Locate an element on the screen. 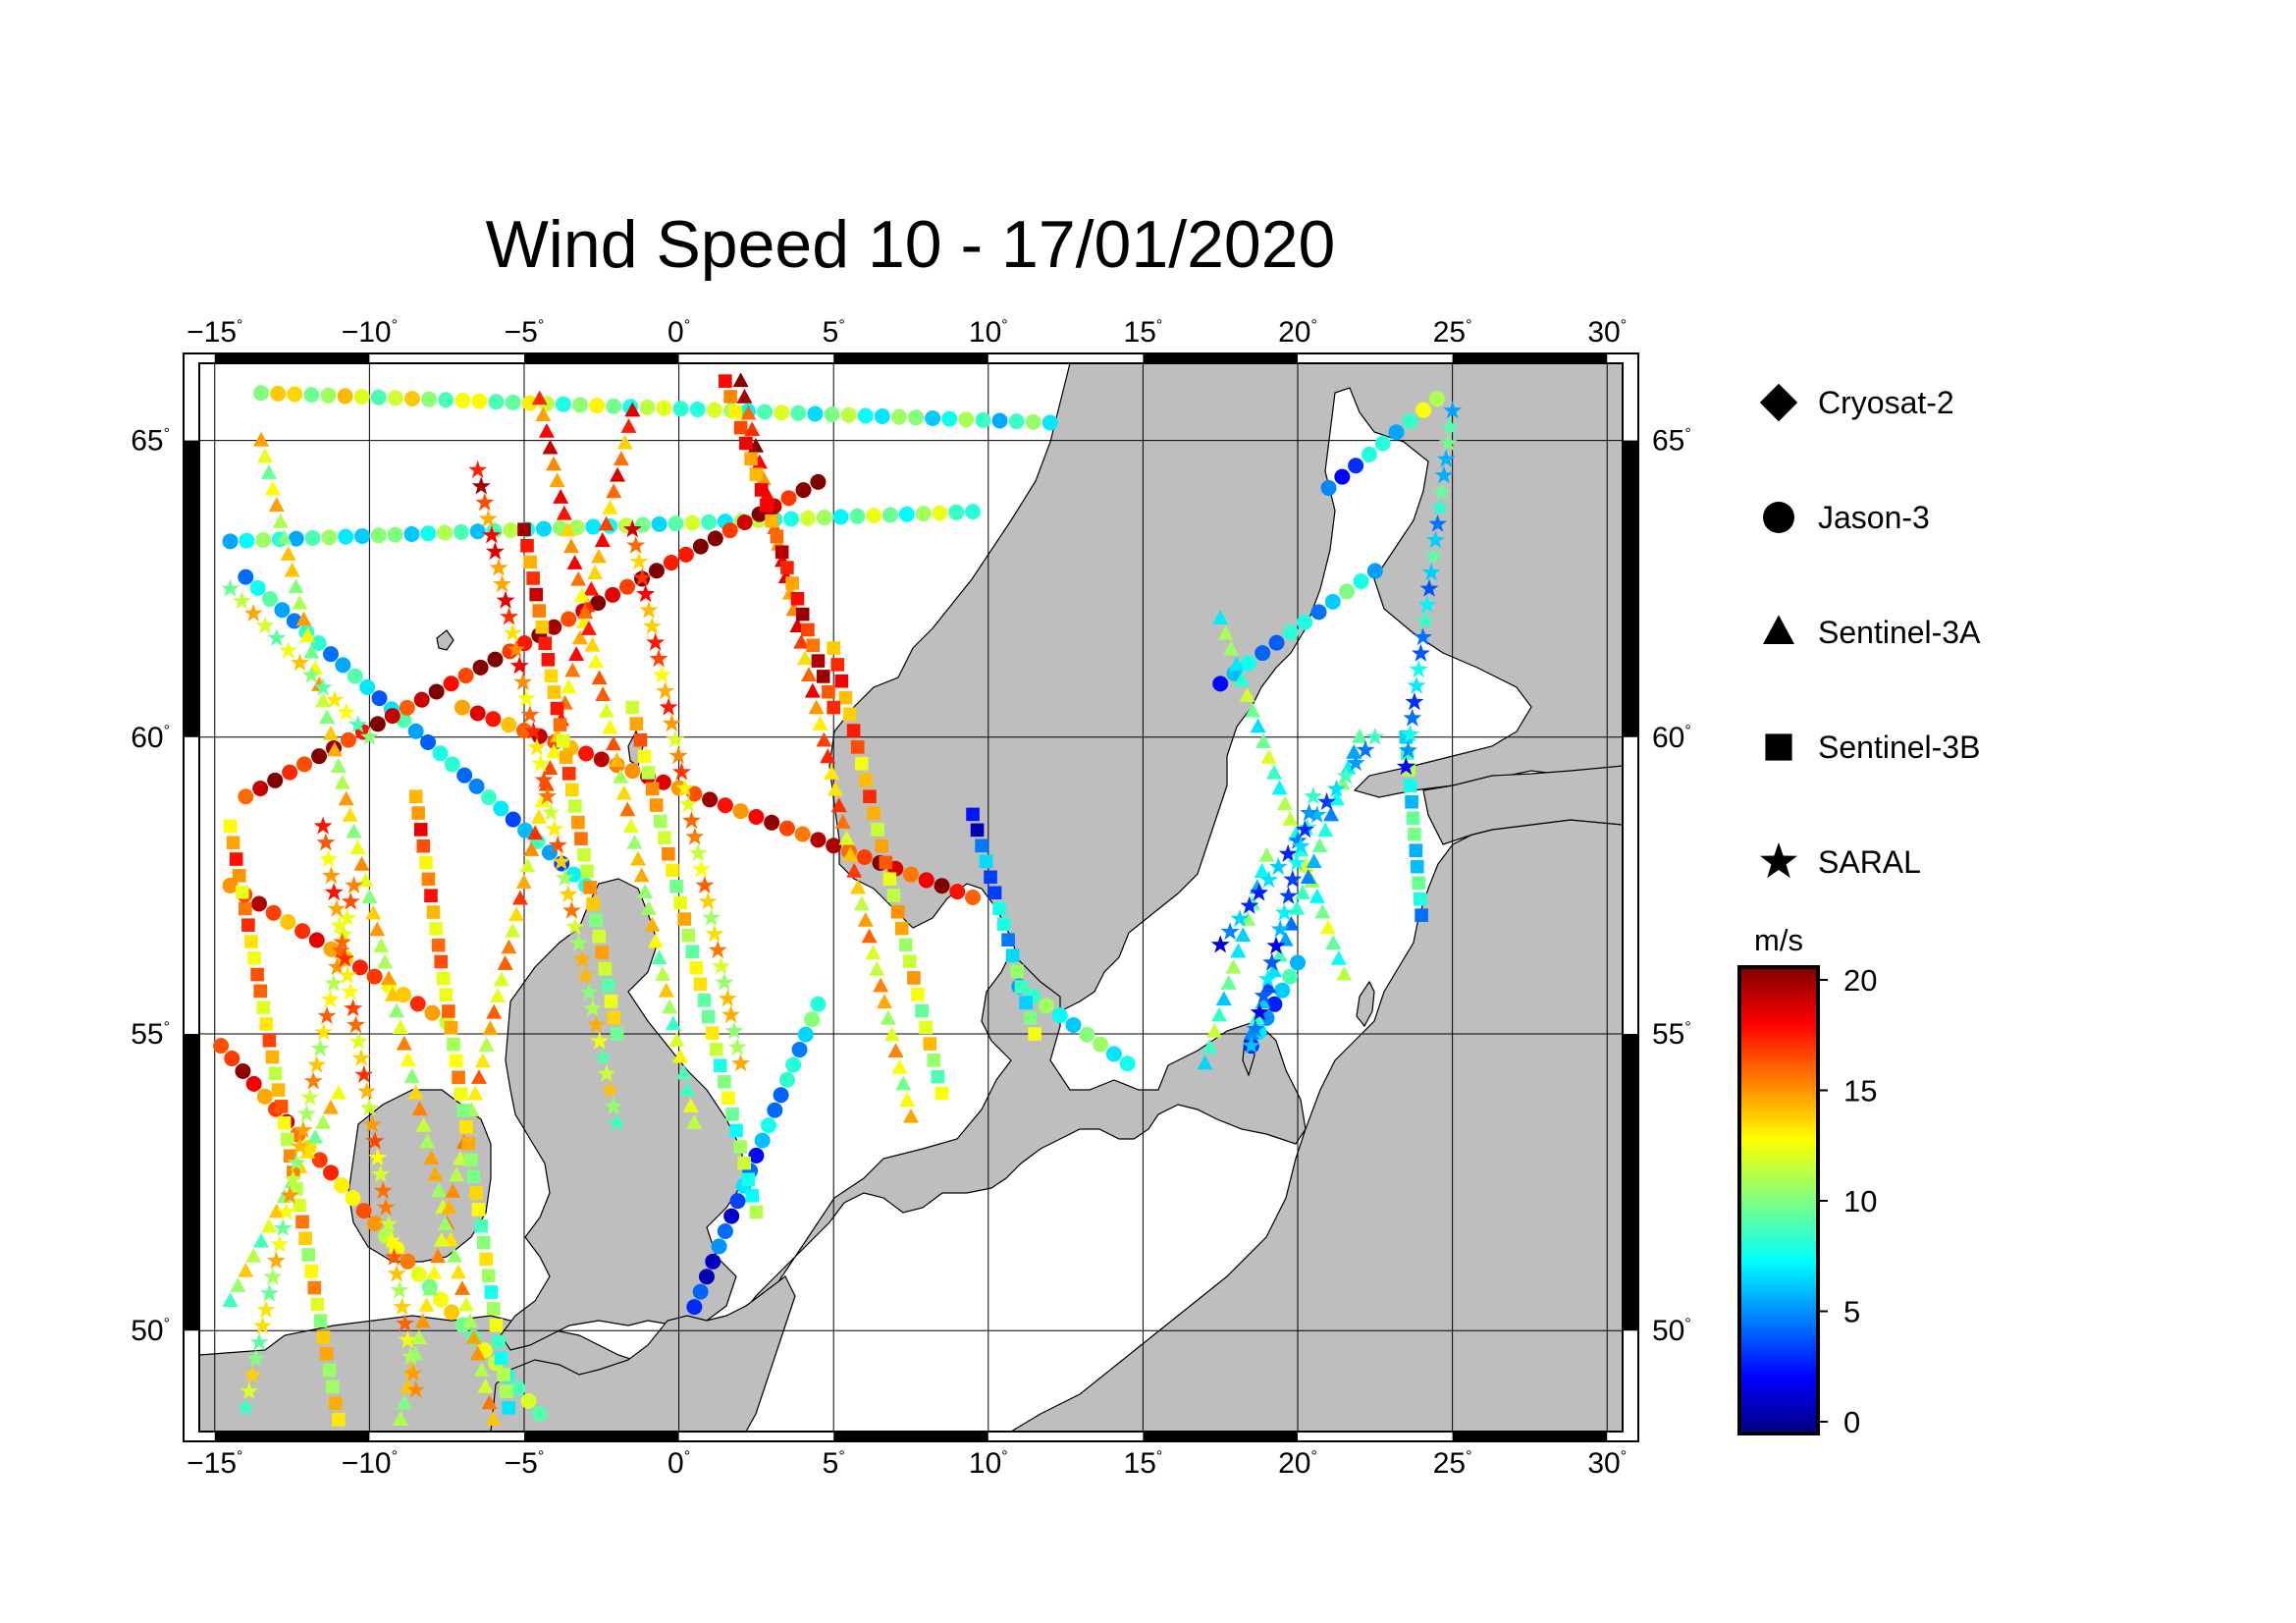 This screenshot has width=2296, height=1623. lon-tick-label-top: −5° is located at coordinates (525, 332).